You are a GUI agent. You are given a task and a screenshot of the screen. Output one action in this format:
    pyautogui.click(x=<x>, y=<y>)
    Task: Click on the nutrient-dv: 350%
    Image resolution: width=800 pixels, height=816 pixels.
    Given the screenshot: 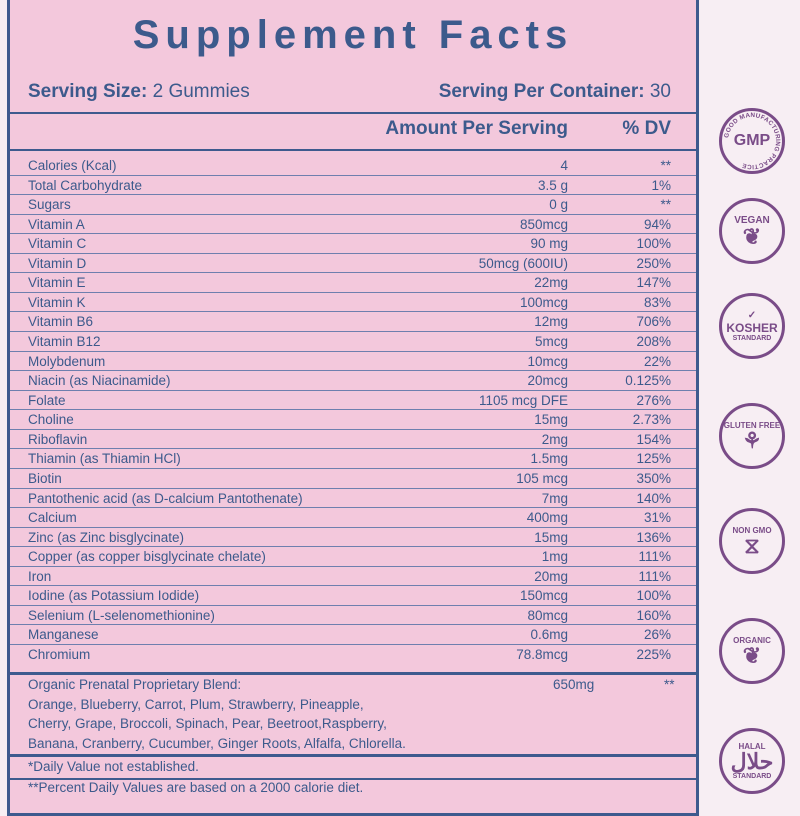 What is the action you would take?
    pyautogui.click(x=653, y=478)
    